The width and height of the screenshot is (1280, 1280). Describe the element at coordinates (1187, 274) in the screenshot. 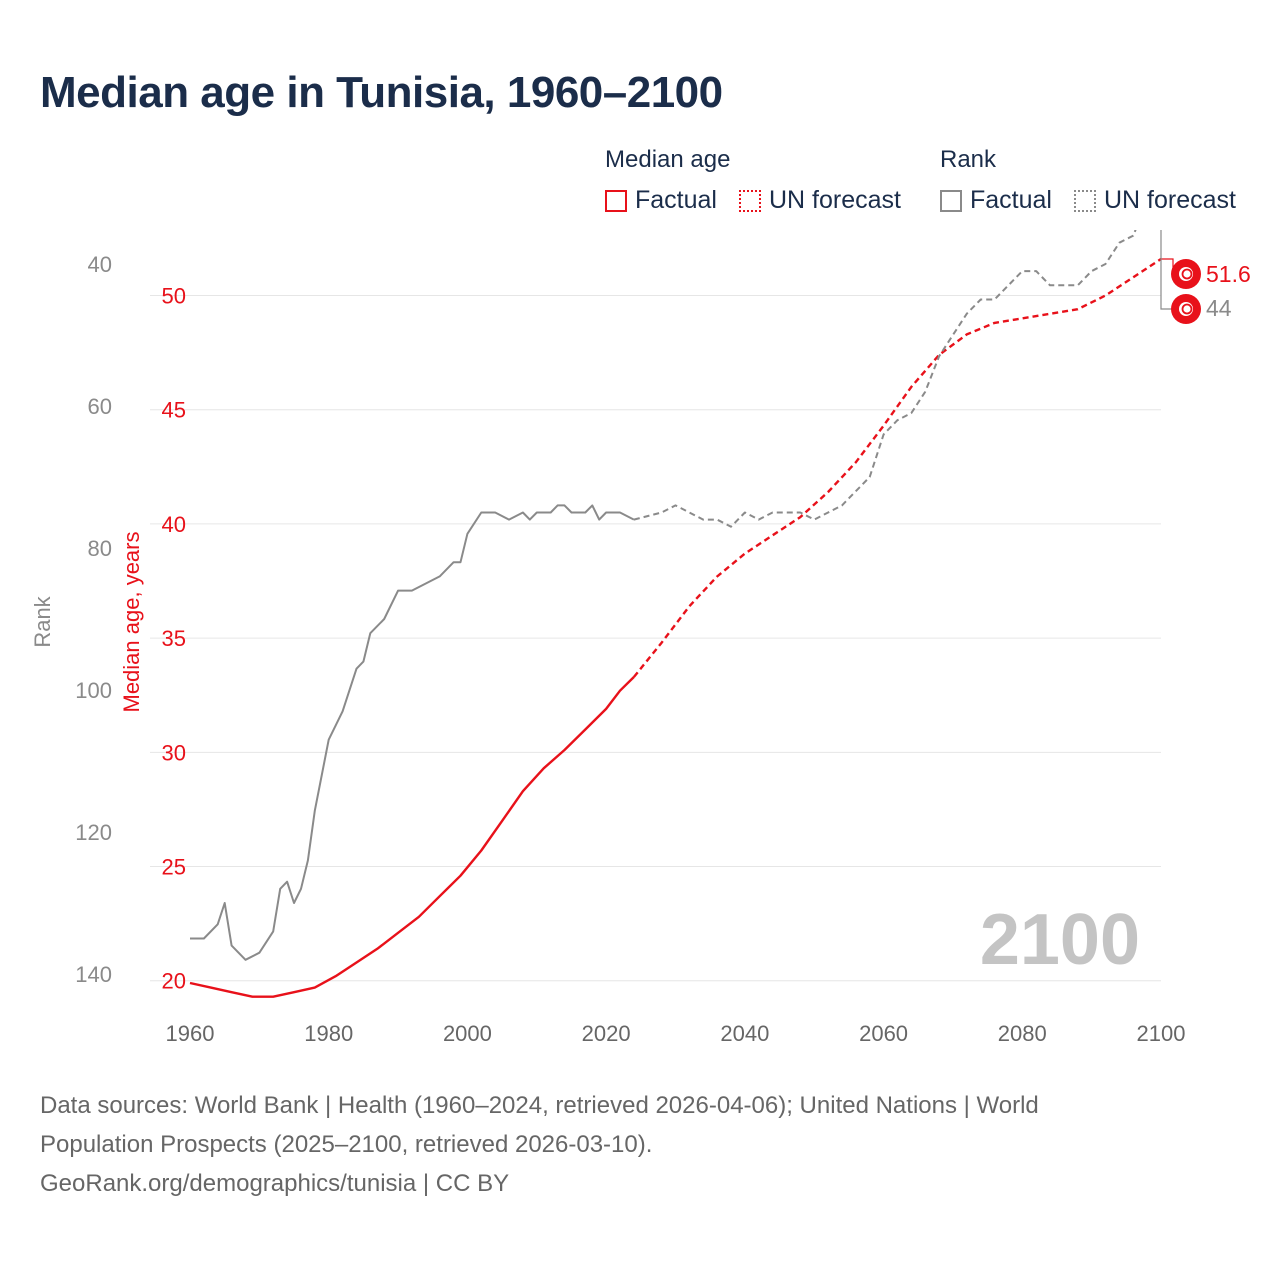

I see `median-end-flag-crescent` at that location.